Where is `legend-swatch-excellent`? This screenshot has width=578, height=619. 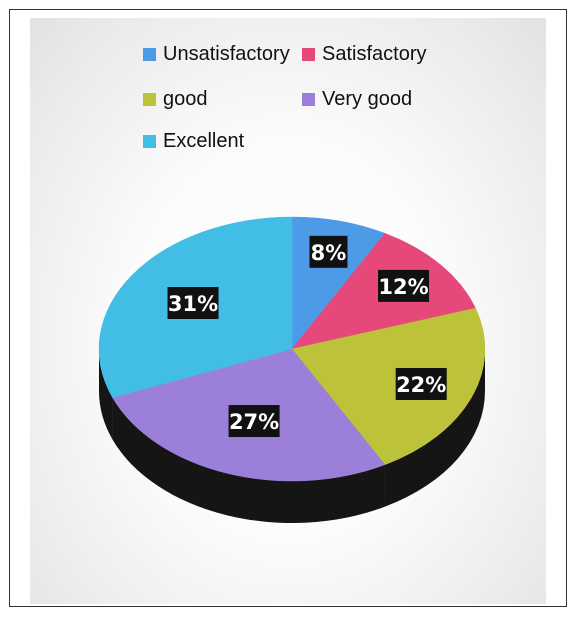
legend-swatch-excellent is located at coordinates (149, 141).